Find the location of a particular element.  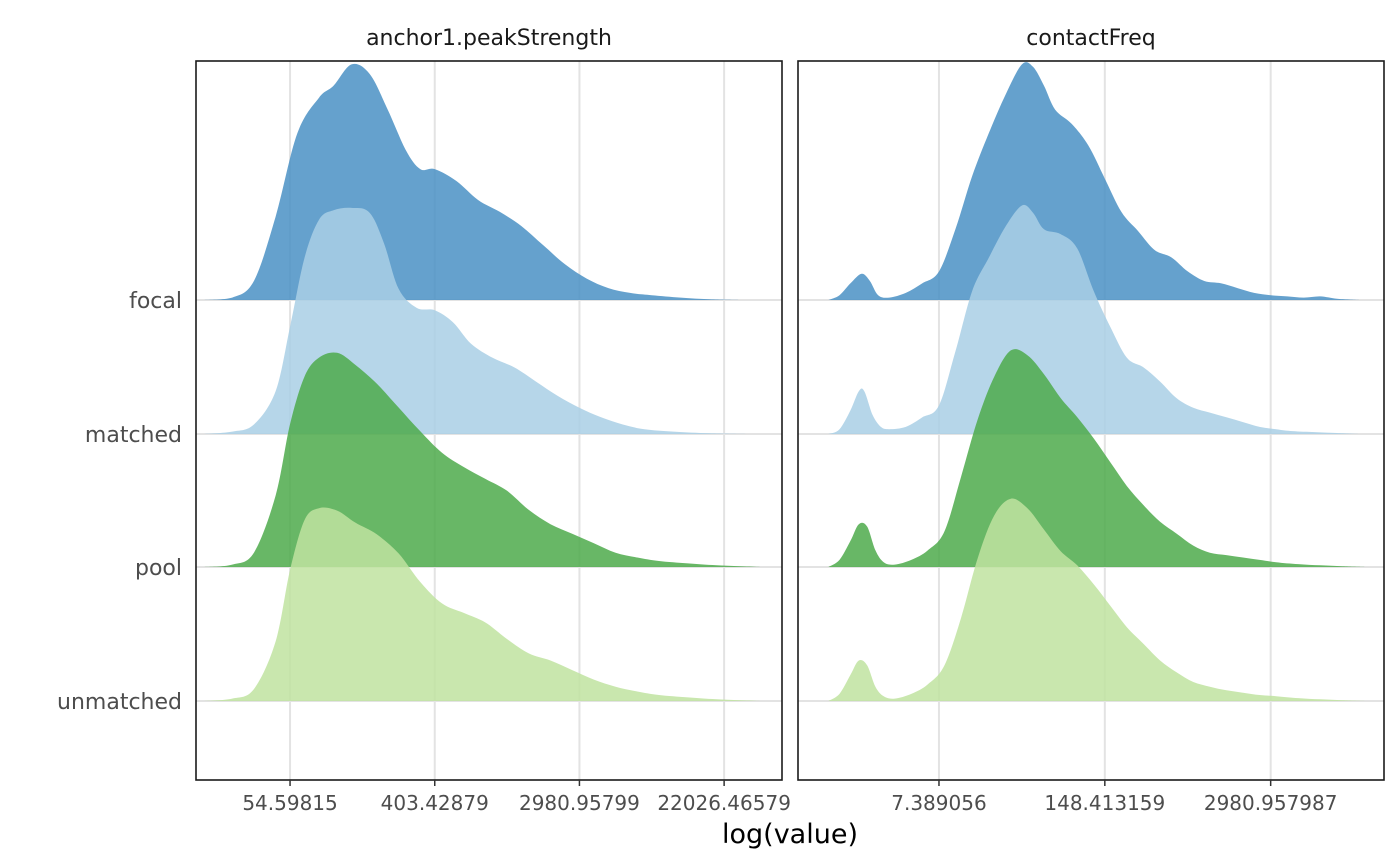

y-tick-label: unmatched is located at coordinates (119, 702).